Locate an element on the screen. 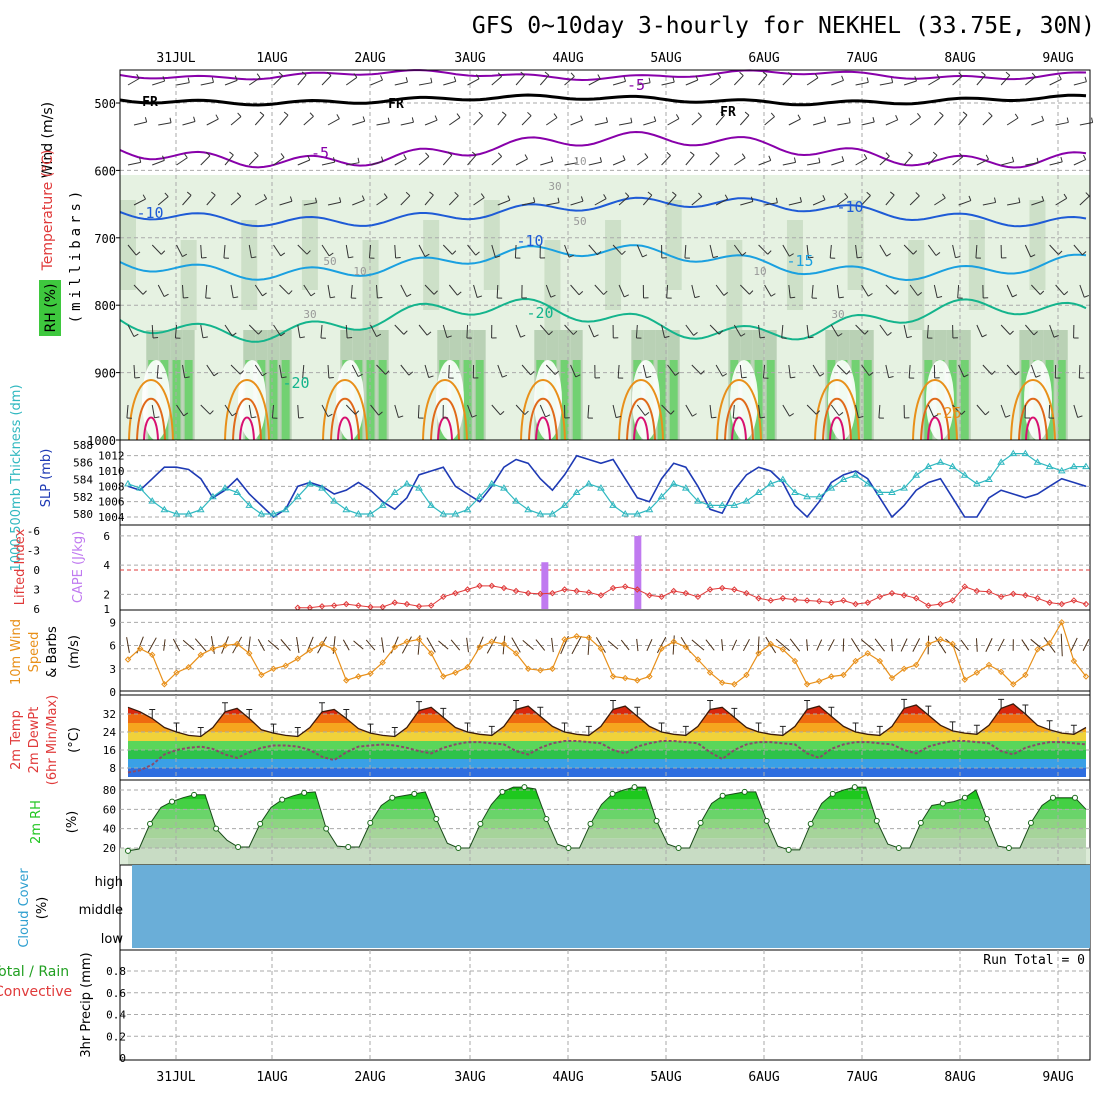  rh2m-tick: 20 is located at coordinates (109, 848).